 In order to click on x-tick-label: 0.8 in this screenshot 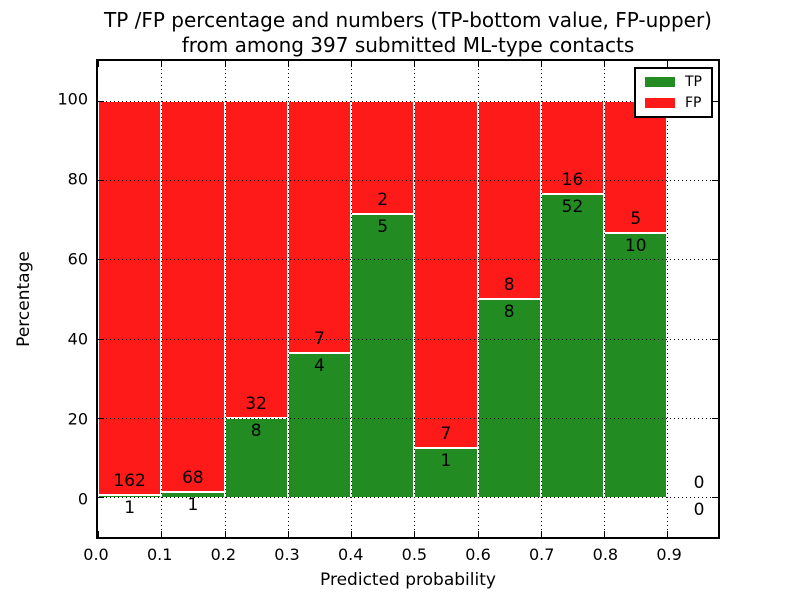, I will do `click(605, 554)`.